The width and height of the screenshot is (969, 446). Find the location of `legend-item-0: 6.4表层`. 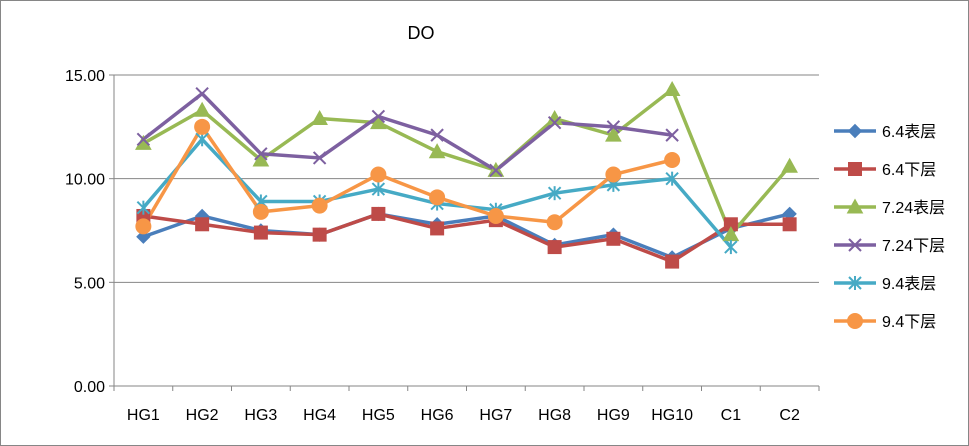

legend-item-0: 6.4表层 is located at coordinates (885, 132).